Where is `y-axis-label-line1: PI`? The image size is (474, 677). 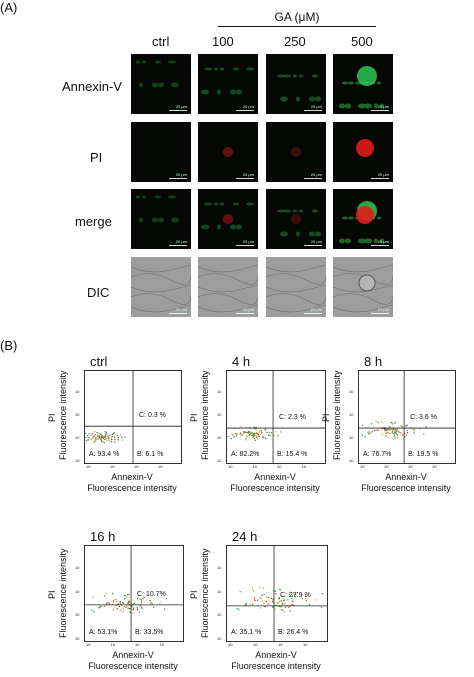
y-axis-label-line1: PI is located at coordinates (52, 417).